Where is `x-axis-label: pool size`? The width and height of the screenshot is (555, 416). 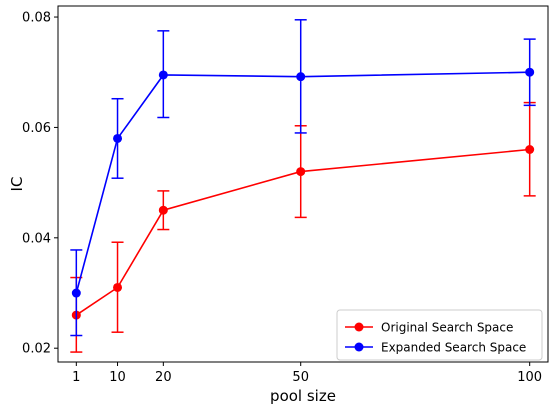
x-axis-label: pool size is located at coordinates (303, 396).